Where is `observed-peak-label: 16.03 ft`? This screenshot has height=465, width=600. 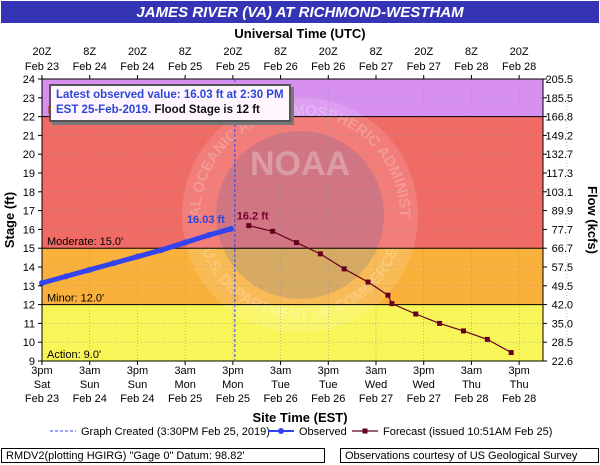
observed-peak-label: 16.03 ft is located at coordinates (206, 220).